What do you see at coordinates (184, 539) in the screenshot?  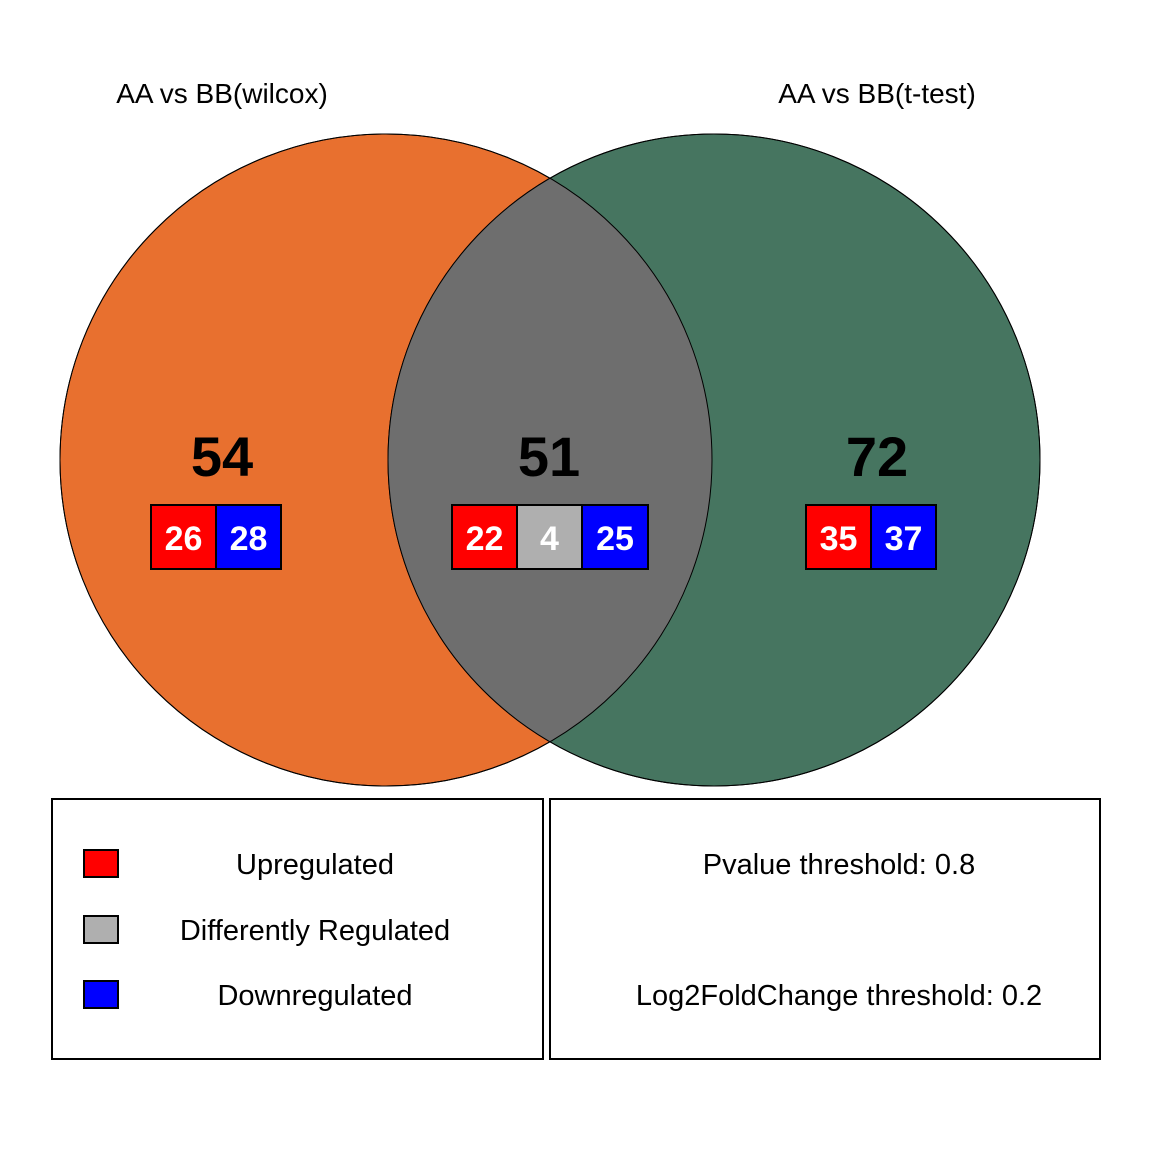 I see `left-only-up-count: 26` at bounding box center [184, 539].